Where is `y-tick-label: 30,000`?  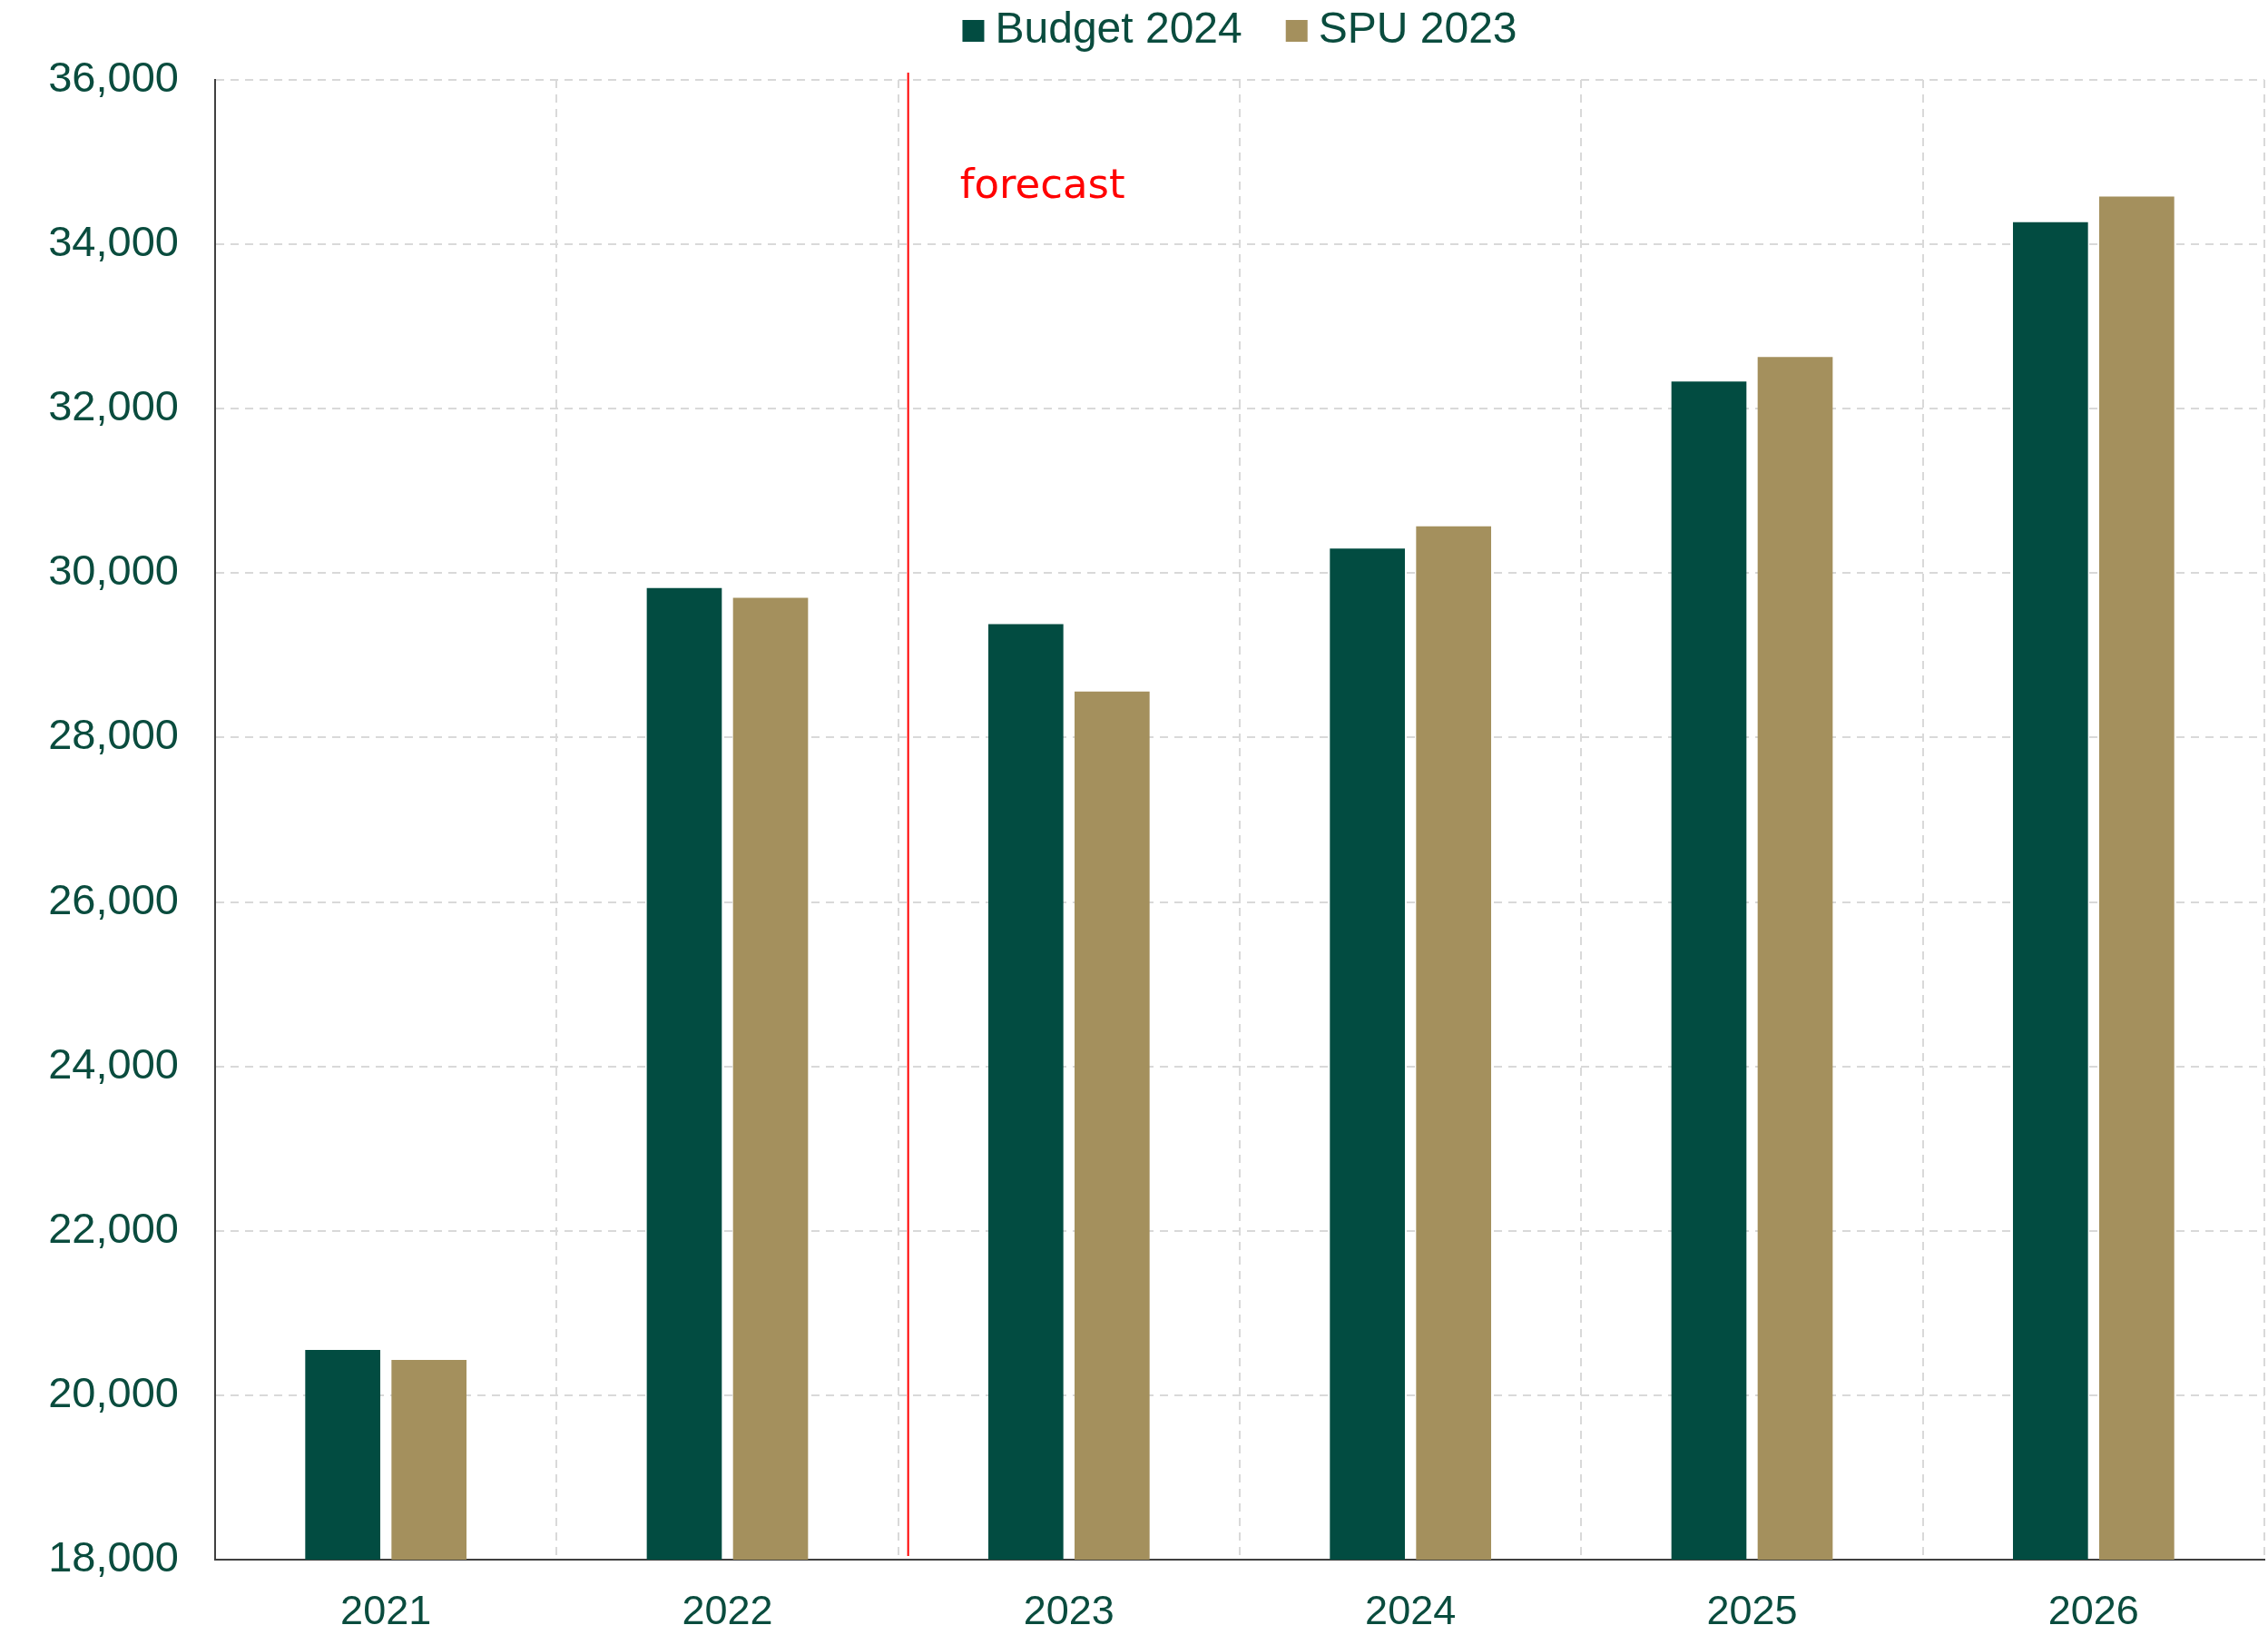 y-tick-label: 30,000 is located at coordinates (113, 570).